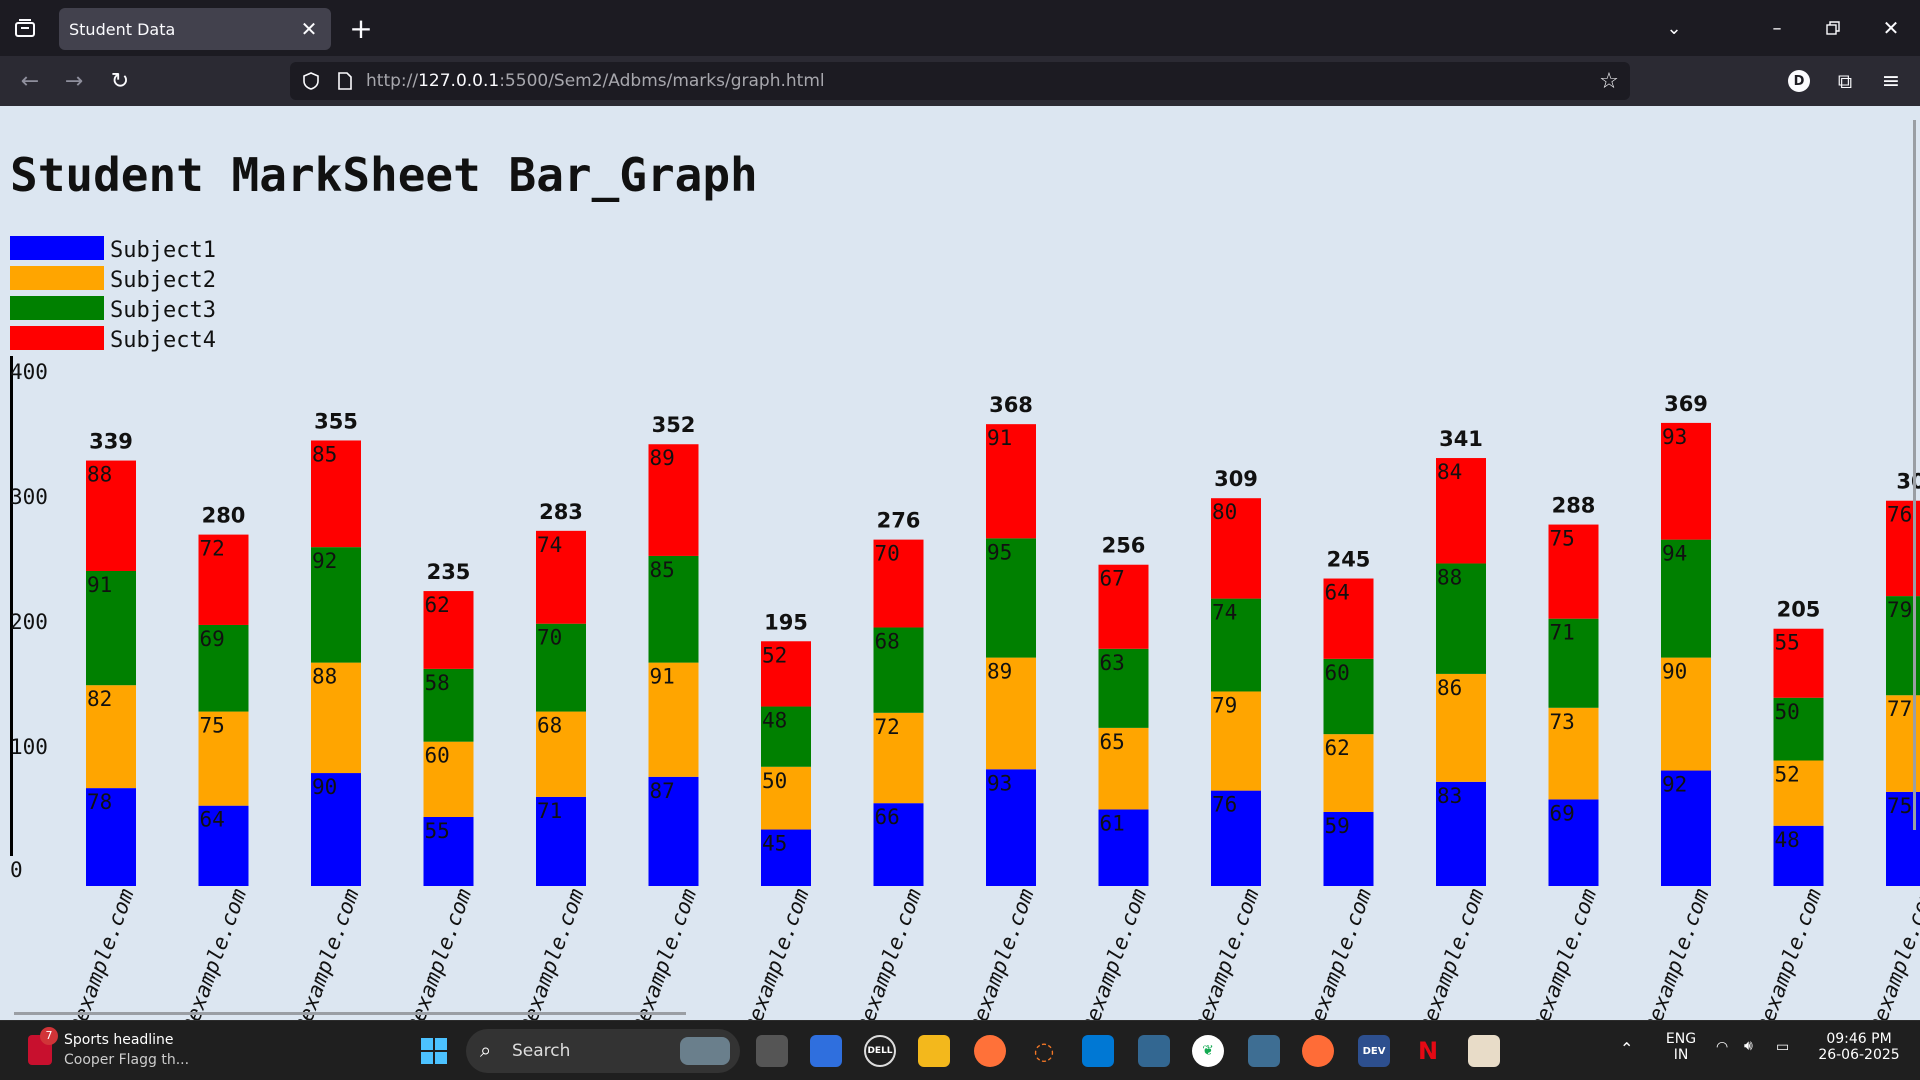  What do you see at coordinates (1891, 81) in the screenshot?
I see `menu-icon: ≡` at bounding box center [1891, 81].